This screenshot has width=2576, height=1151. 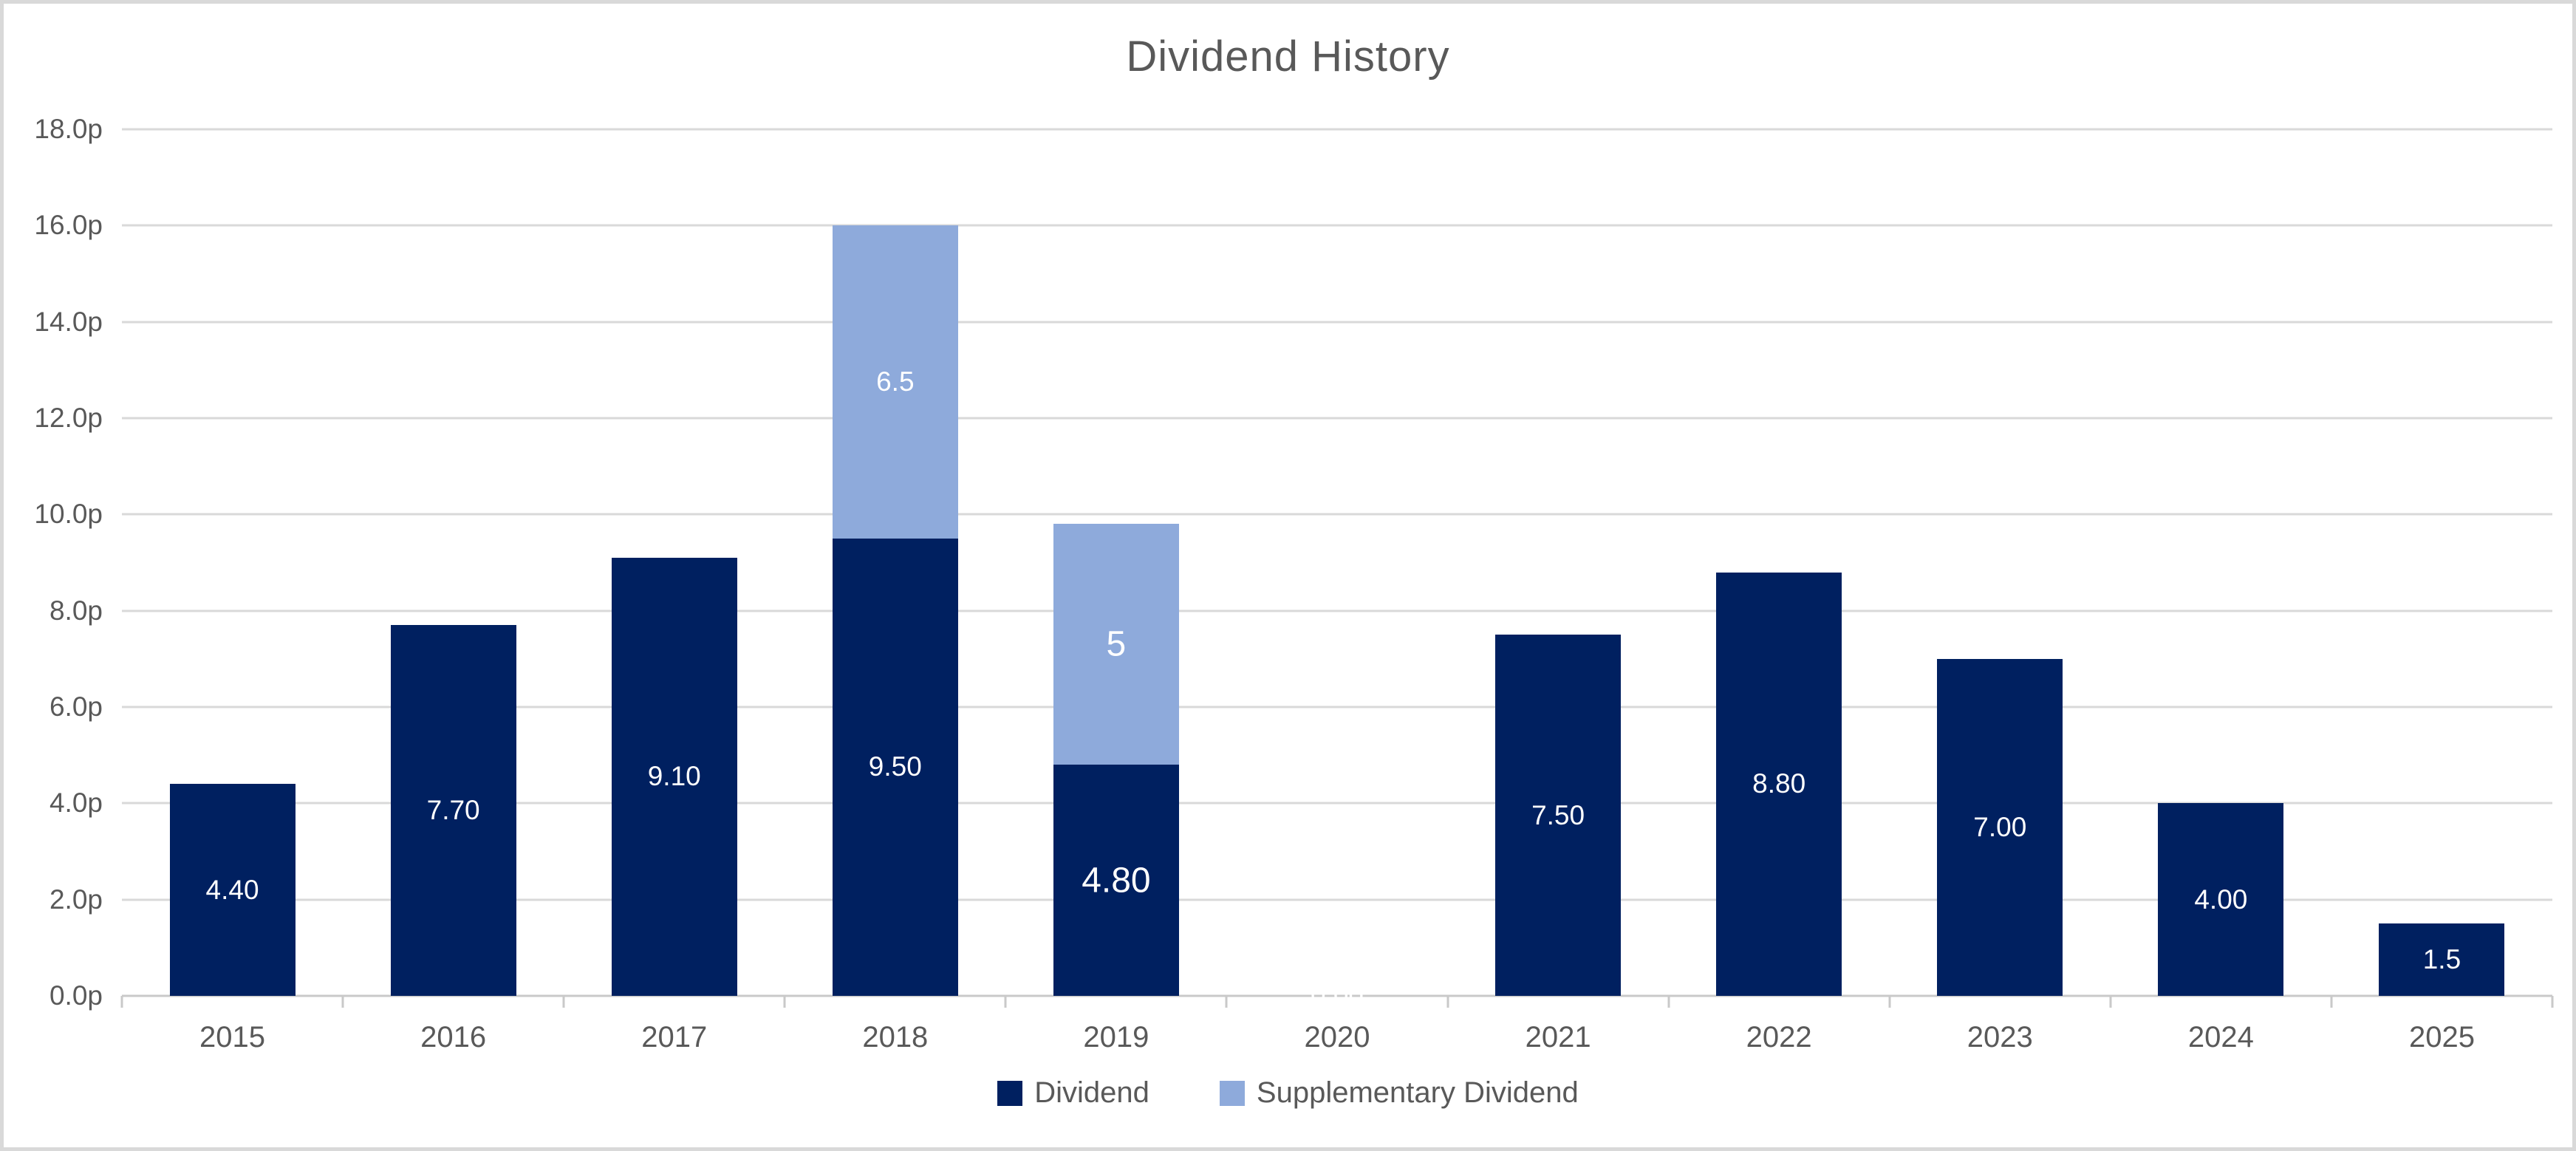 I want to click on legend-label-dividend: Dividend, so click(x=1091, y=1092).